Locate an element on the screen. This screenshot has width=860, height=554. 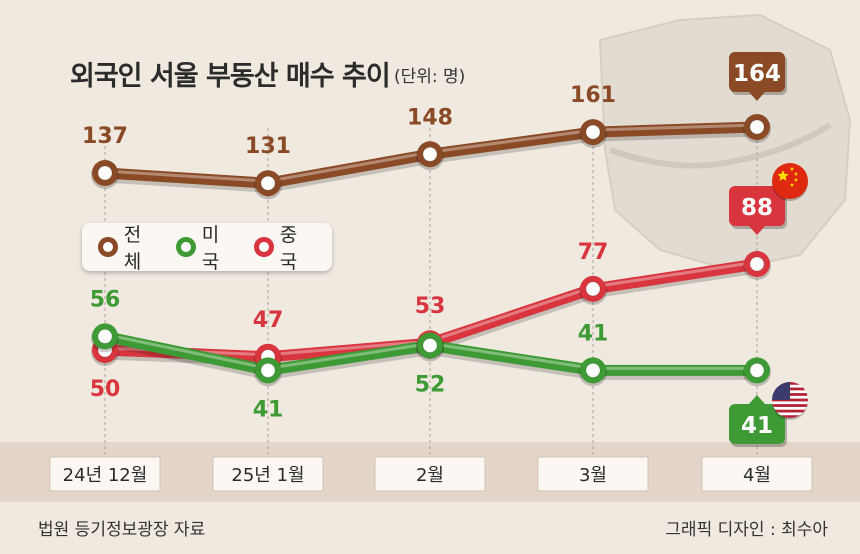
legend-item-total: 전체 is located at coordinates (128, 247).